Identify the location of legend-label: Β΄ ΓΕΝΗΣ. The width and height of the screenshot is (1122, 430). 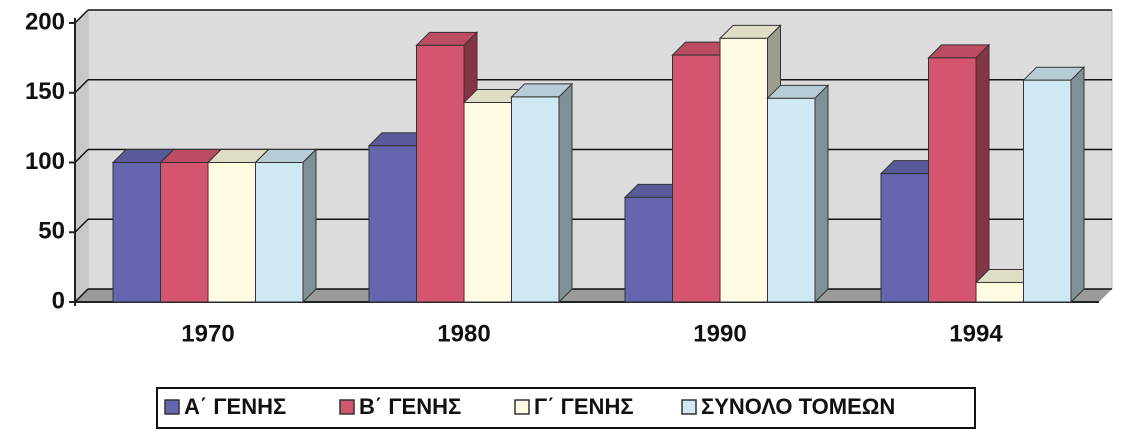
(410, 406).